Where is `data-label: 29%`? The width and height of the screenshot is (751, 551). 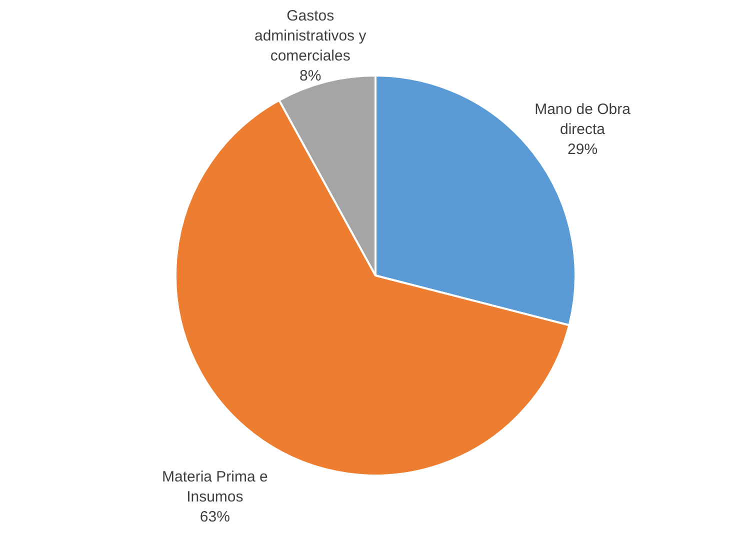 data-label: 29% is located at coordinates (583, 149).